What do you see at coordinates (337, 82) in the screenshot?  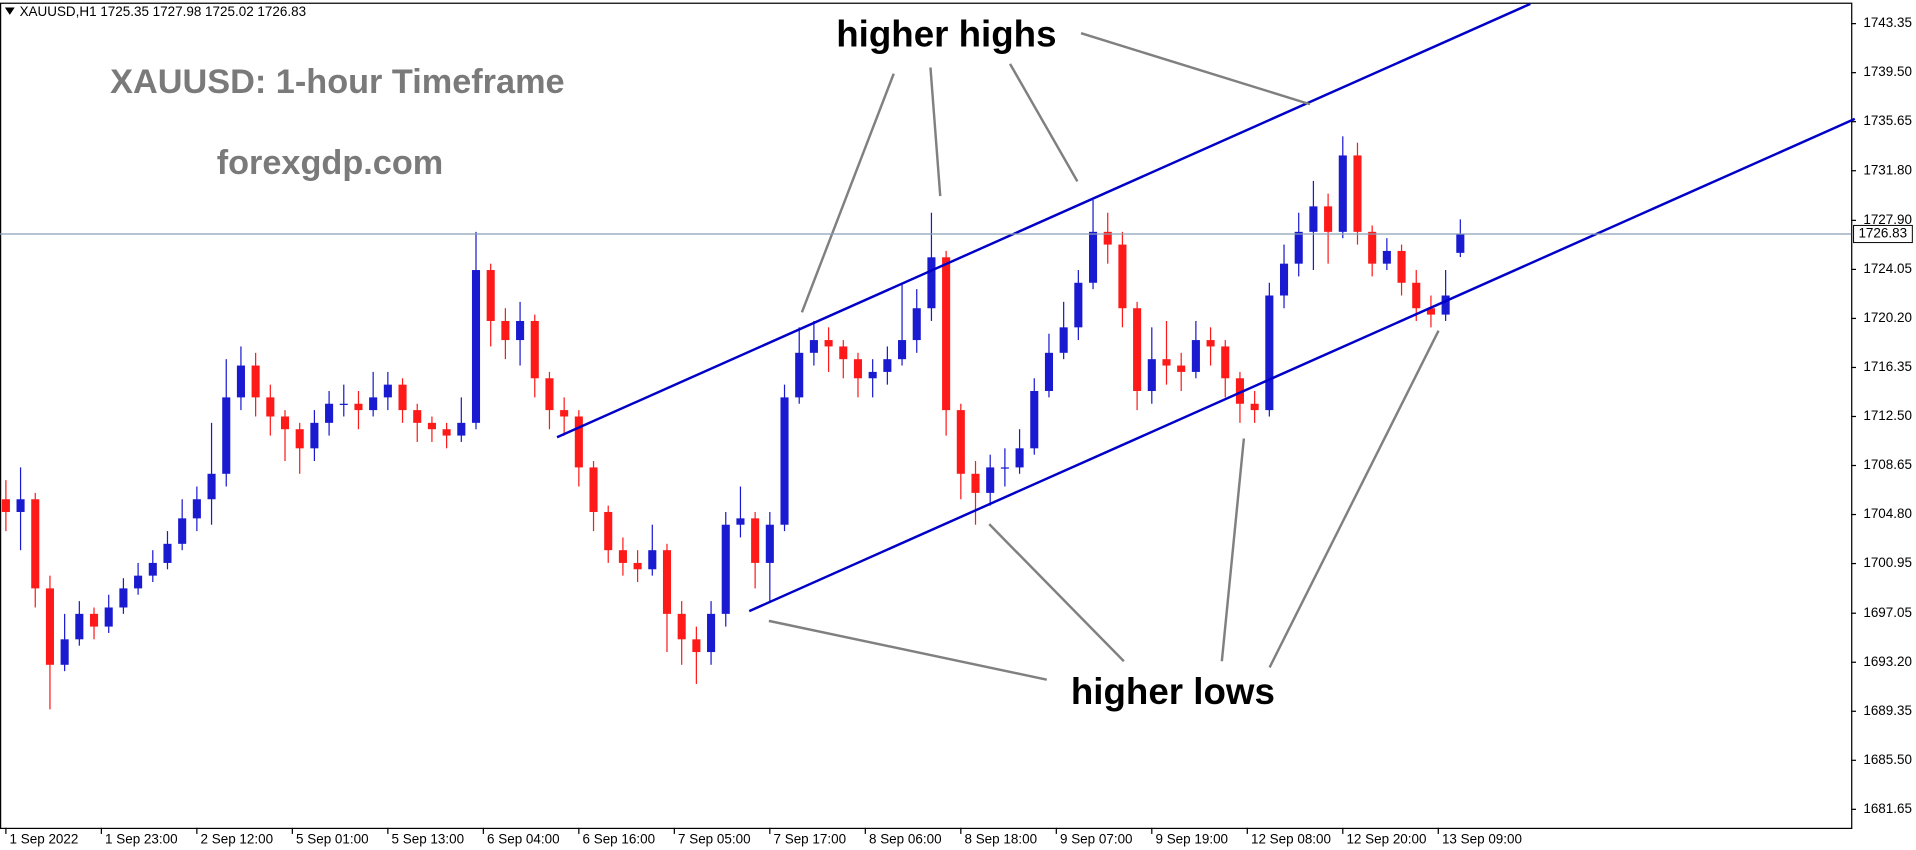 I see `chart-title: XAUUSD: 1-hour Timeframe` at bounding box center [337, 82].